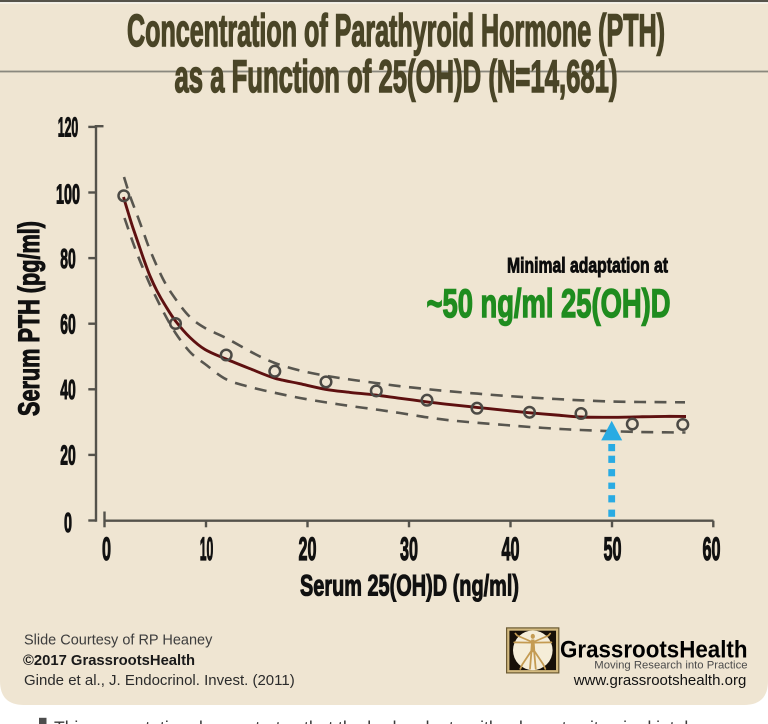 This screenshot has height=724, width=768. I want to click on svg-text: www.grassrootshealth.org, so click(660, 680).